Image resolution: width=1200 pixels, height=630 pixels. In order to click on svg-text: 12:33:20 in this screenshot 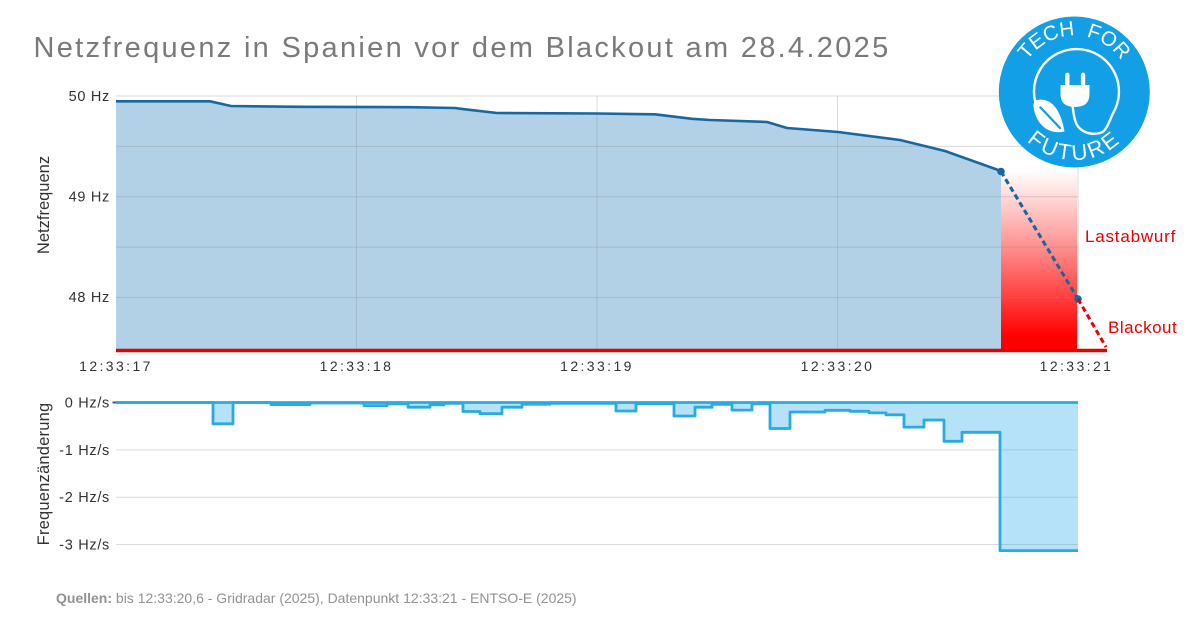, I will do `click(838, 366)`.